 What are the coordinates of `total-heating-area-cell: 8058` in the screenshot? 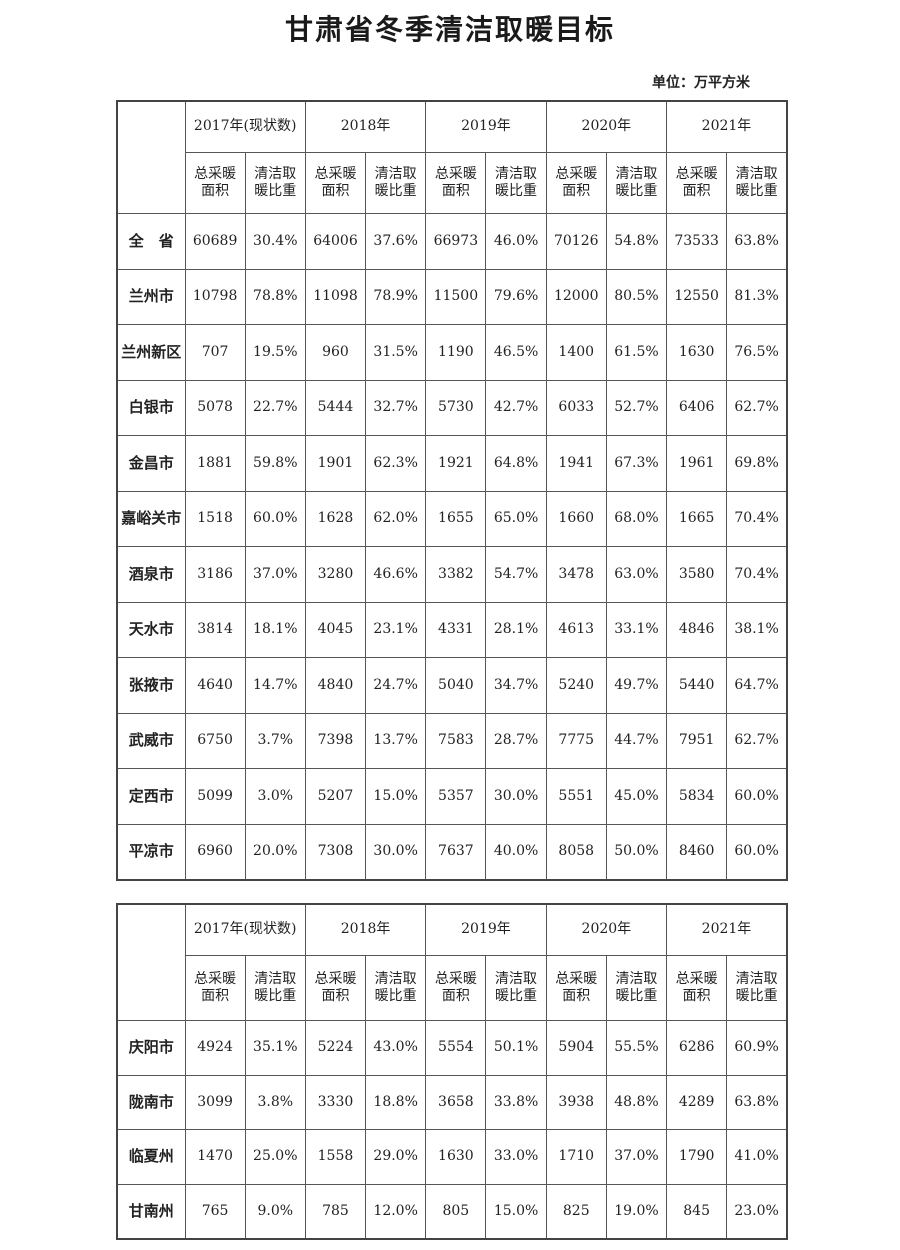 It's located at (576, 852).